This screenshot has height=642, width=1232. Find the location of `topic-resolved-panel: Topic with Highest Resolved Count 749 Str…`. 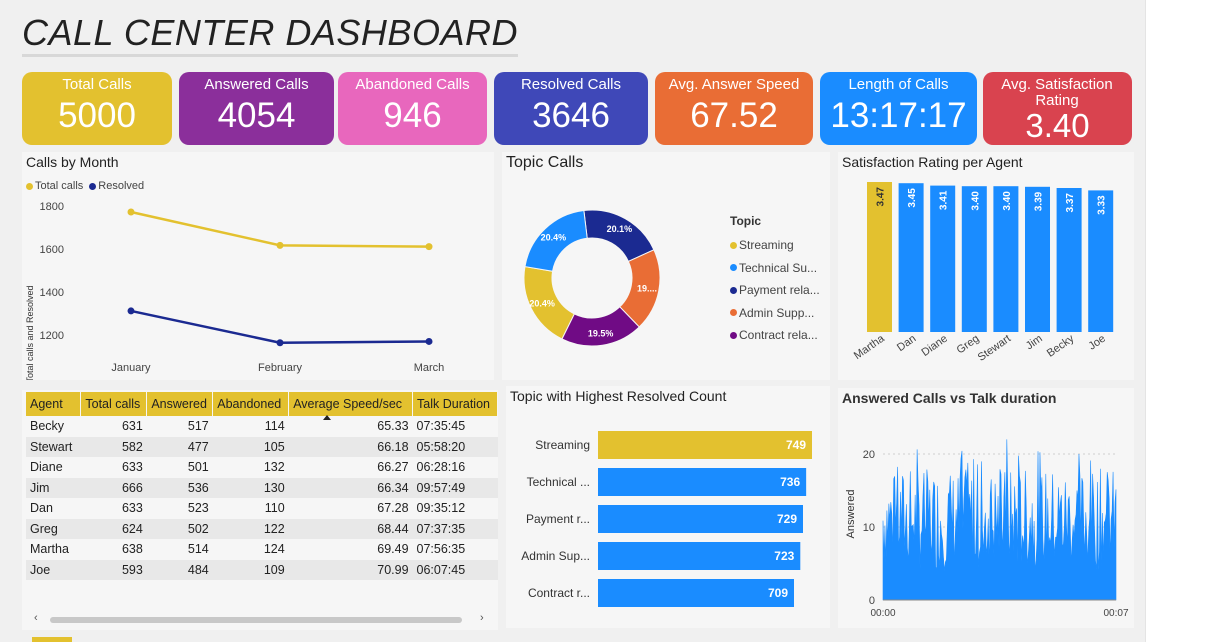

topic-resolved-panel: Topic with Highest Resolved Count 749 Str… is located at coordinates (668, 507).